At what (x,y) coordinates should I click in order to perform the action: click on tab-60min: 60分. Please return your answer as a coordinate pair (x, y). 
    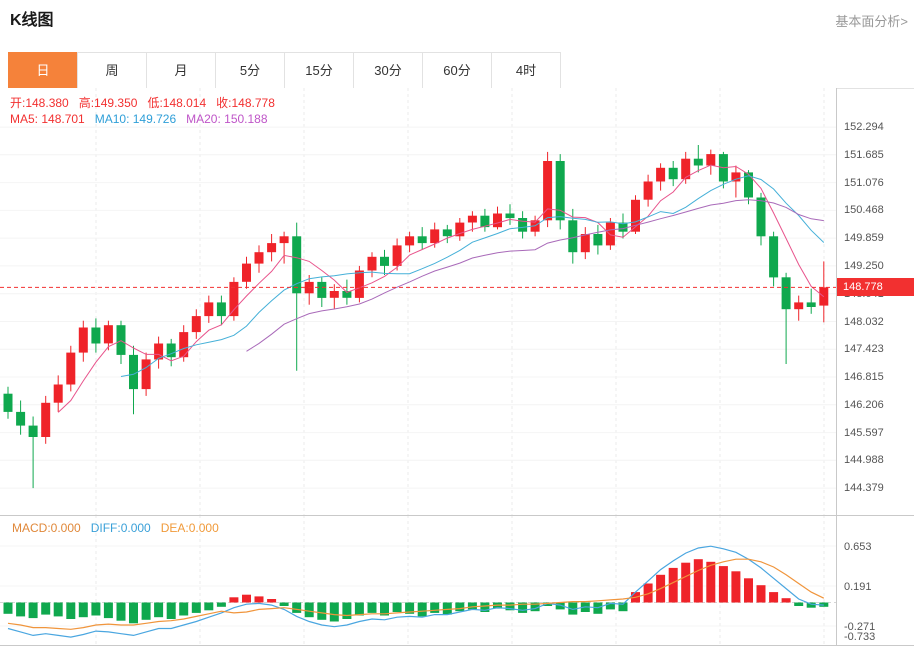
    Looking at the image, I should click on (457, 70).